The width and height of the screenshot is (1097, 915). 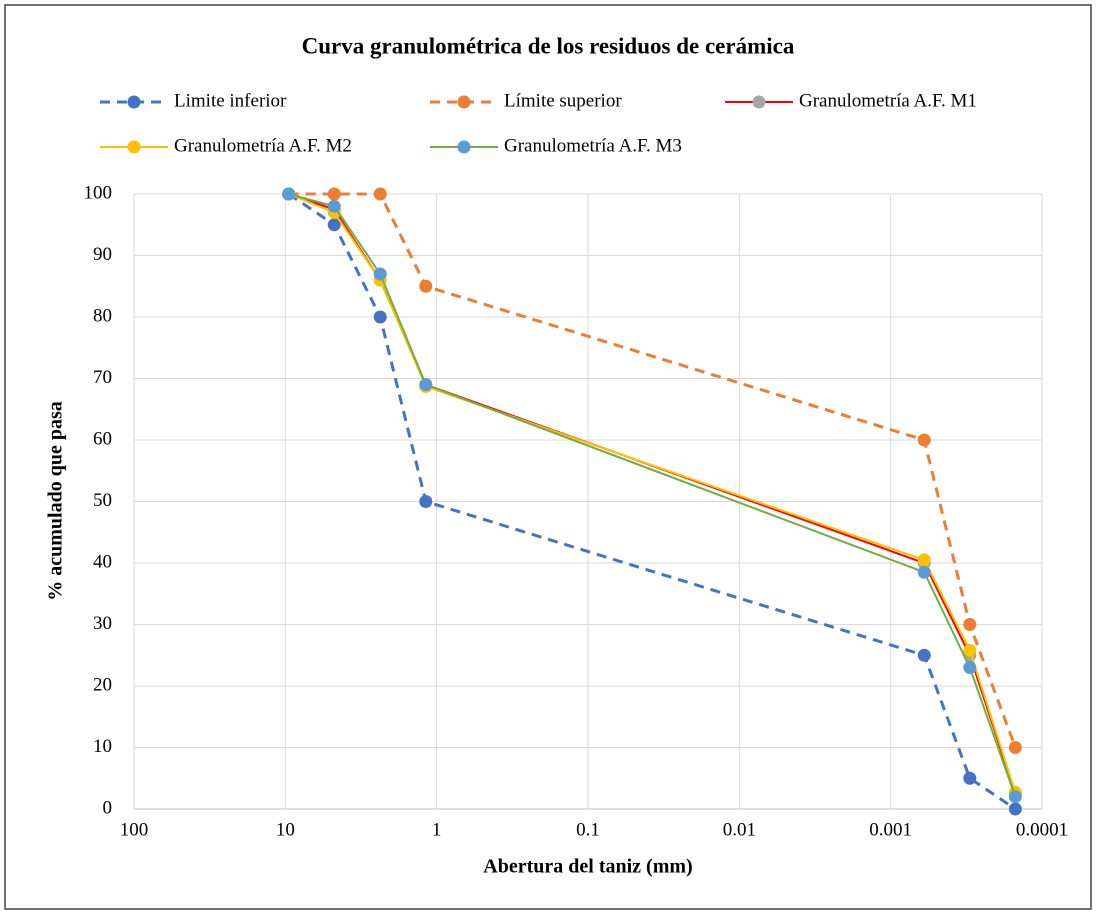 What do you see at coordinates (437, 829) in the screenshot?
I see `x-tick-label: 1` at bounding box center [437, 829].